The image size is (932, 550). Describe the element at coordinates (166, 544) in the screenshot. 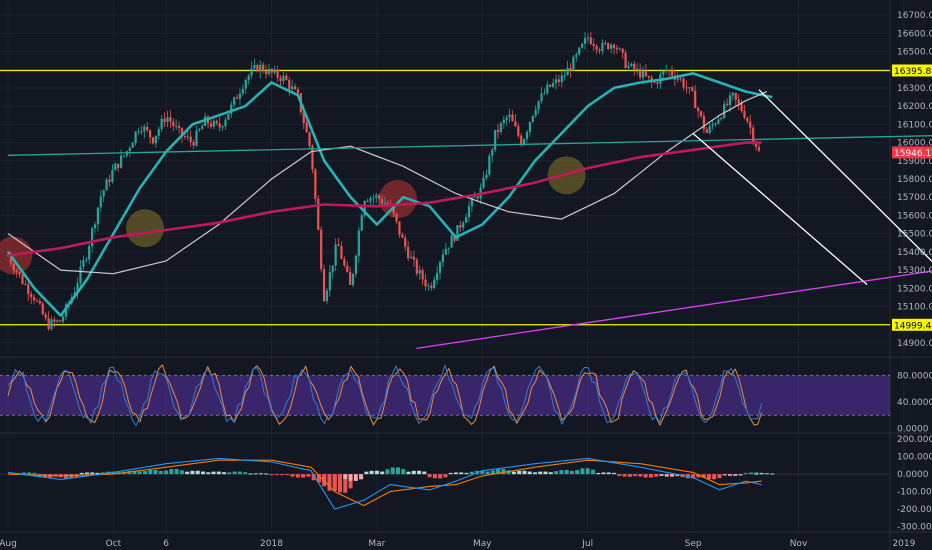

I see `time-tick-label: 6` at that location.